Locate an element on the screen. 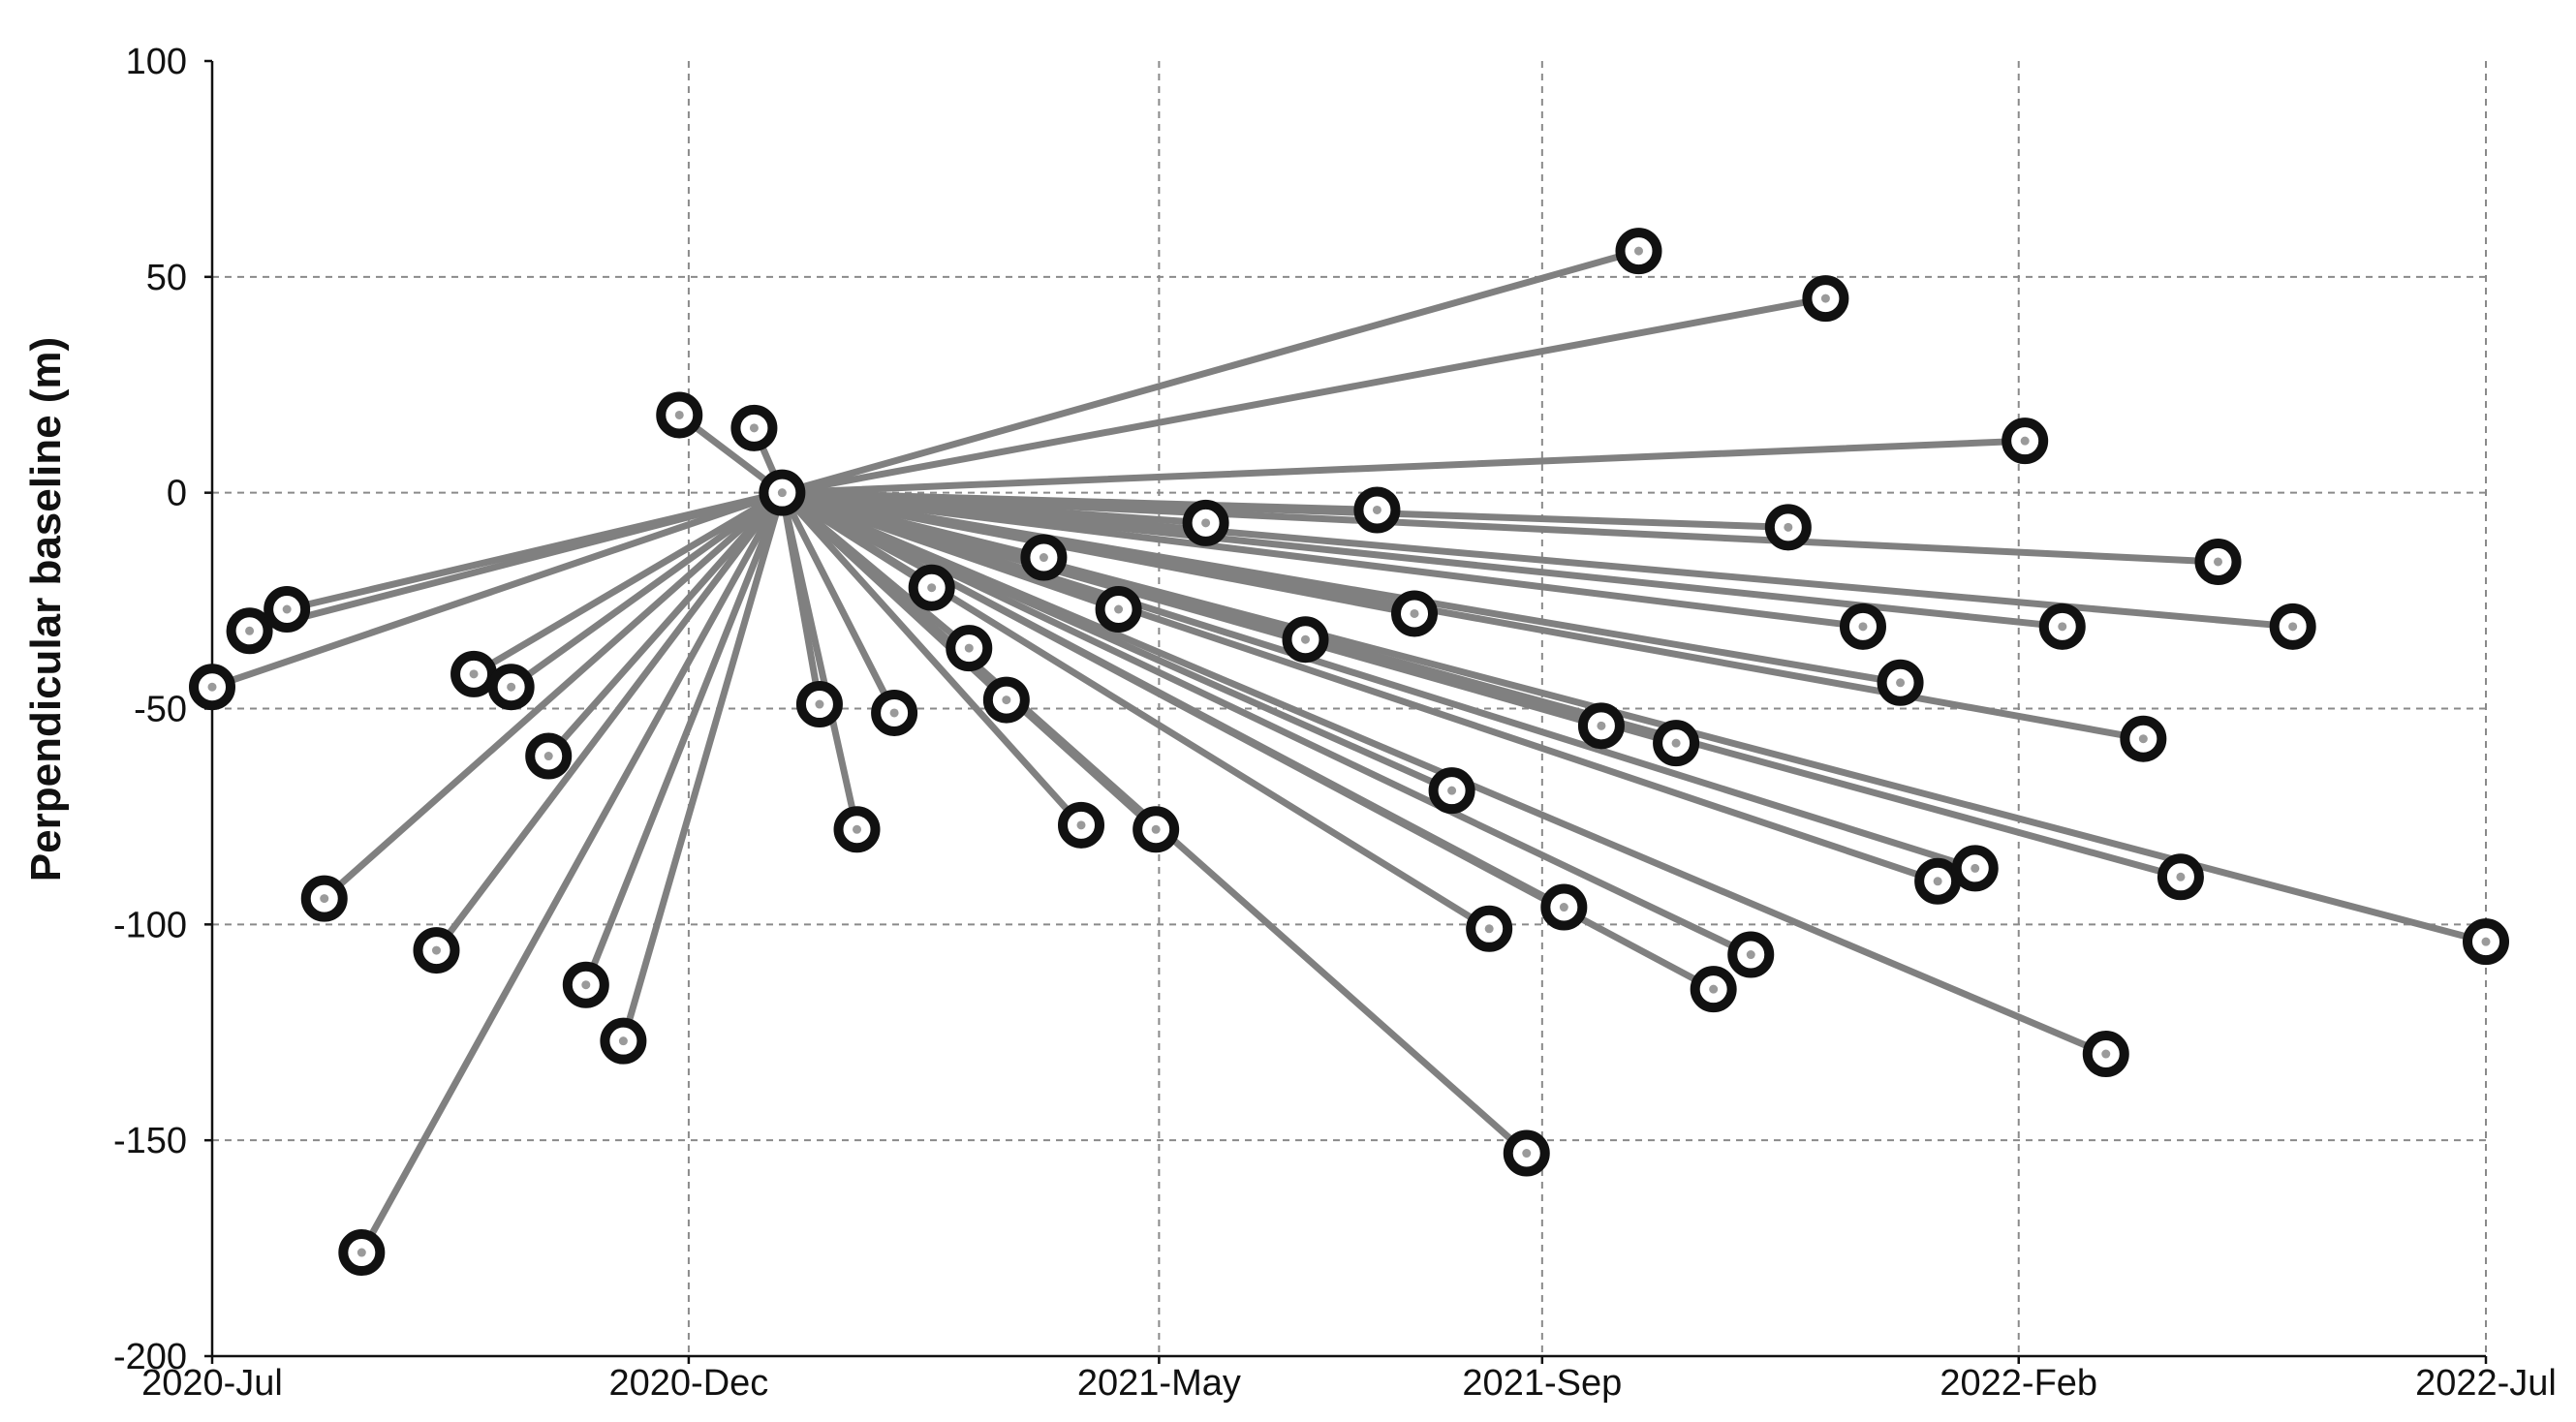 The height and width of the screenshot is (1422, 2576). y-tick-labels: 100 50 0 -50 -100 -150 -200 is located at coordinates (150, 709).